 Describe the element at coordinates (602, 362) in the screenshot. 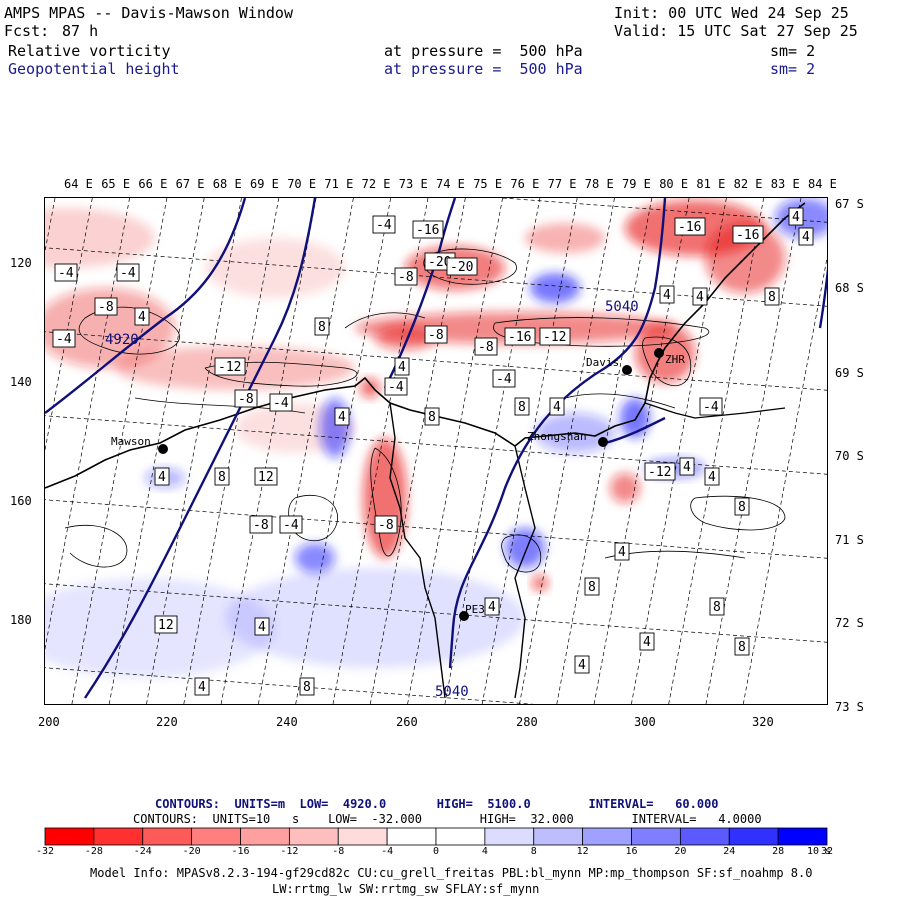

I see `station-label: Davis` at that location.